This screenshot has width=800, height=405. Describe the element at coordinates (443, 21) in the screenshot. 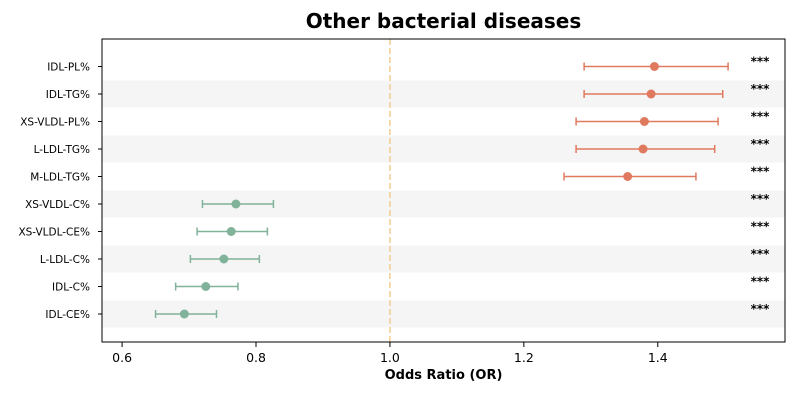

I see `chart-title: Other bacterial diseases` at that location.